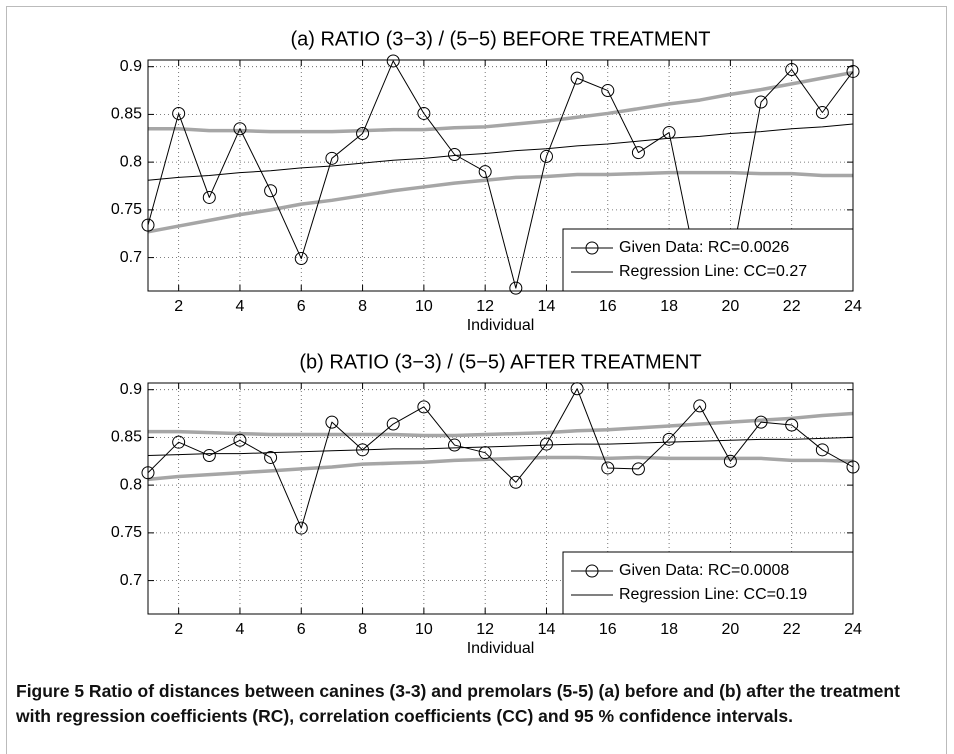 This screenshot has width=954, height=754. What do you see at coordinates (500, 39) in the screenshot?
I see `chart-title: (a) RATIO (3−3) / (5−5) BEFORE TREATMENT` at bounding box center [500, 39].